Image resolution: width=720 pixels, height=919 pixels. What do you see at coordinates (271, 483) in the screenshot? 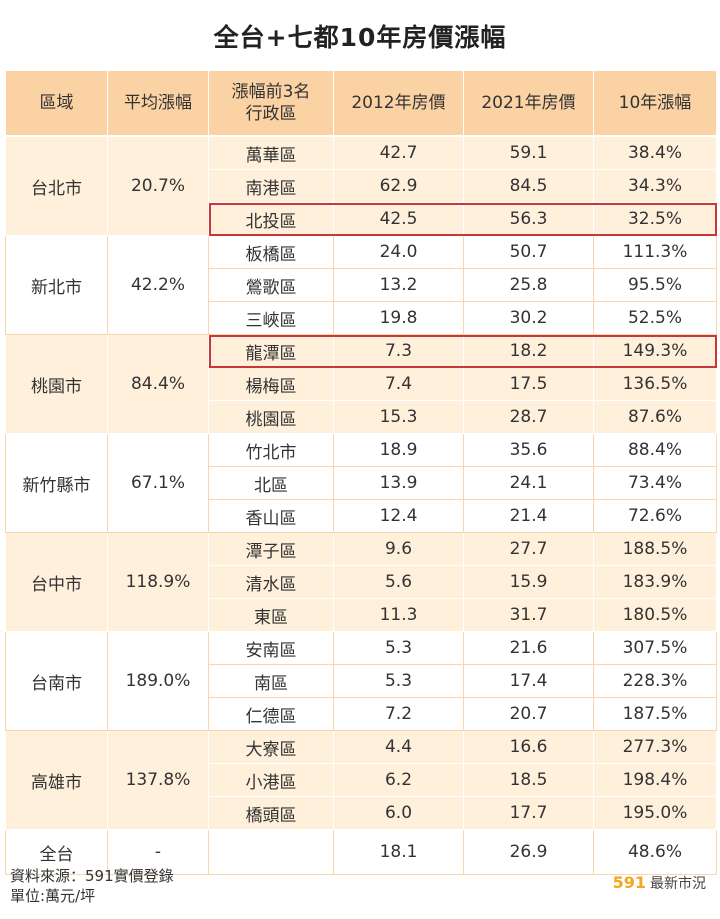
I see `district-cell: 北區` at bounding box center [271, 483].